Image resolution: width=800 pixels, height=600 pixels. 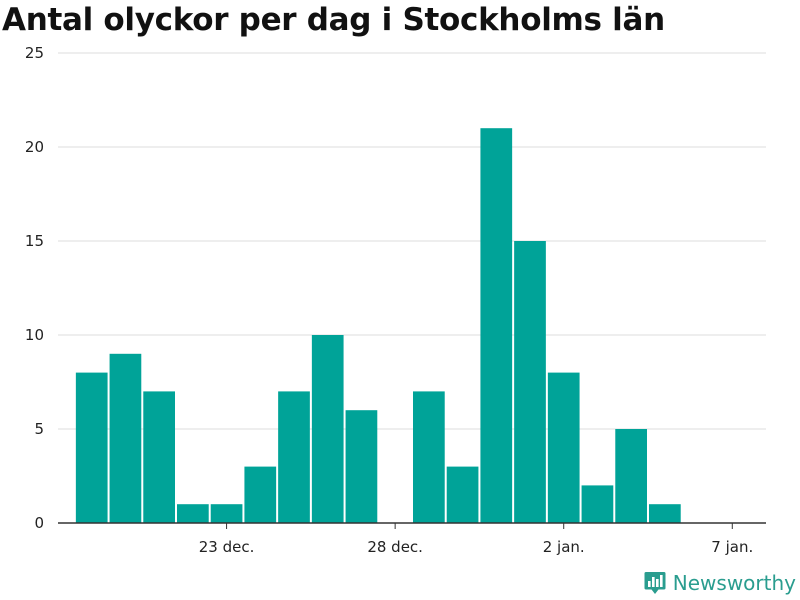 I want to click on y-tick-label: 0, so click(x=39, y=523).